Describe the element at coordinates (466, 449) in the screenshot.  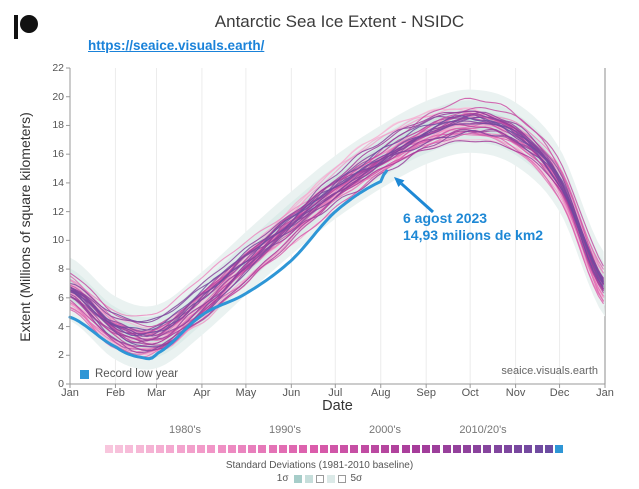
I see `decade-square-2014` at that location.